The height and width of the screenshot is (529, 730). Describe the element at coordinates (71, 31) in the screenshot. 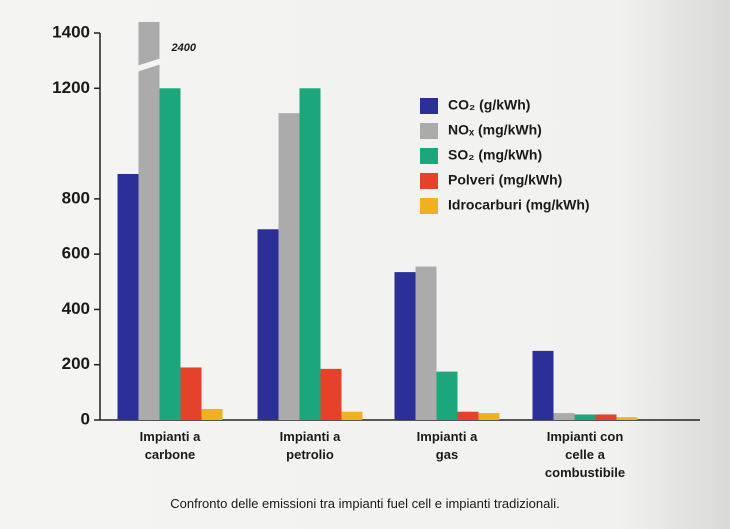

I see `y-tick-label: 1400` at that location.